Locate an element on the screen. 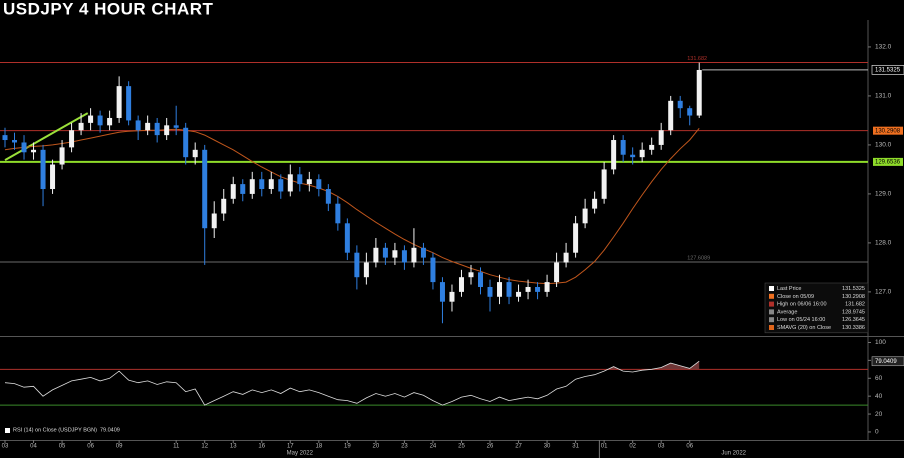  last-value-box is located at coordinates (887, 361).